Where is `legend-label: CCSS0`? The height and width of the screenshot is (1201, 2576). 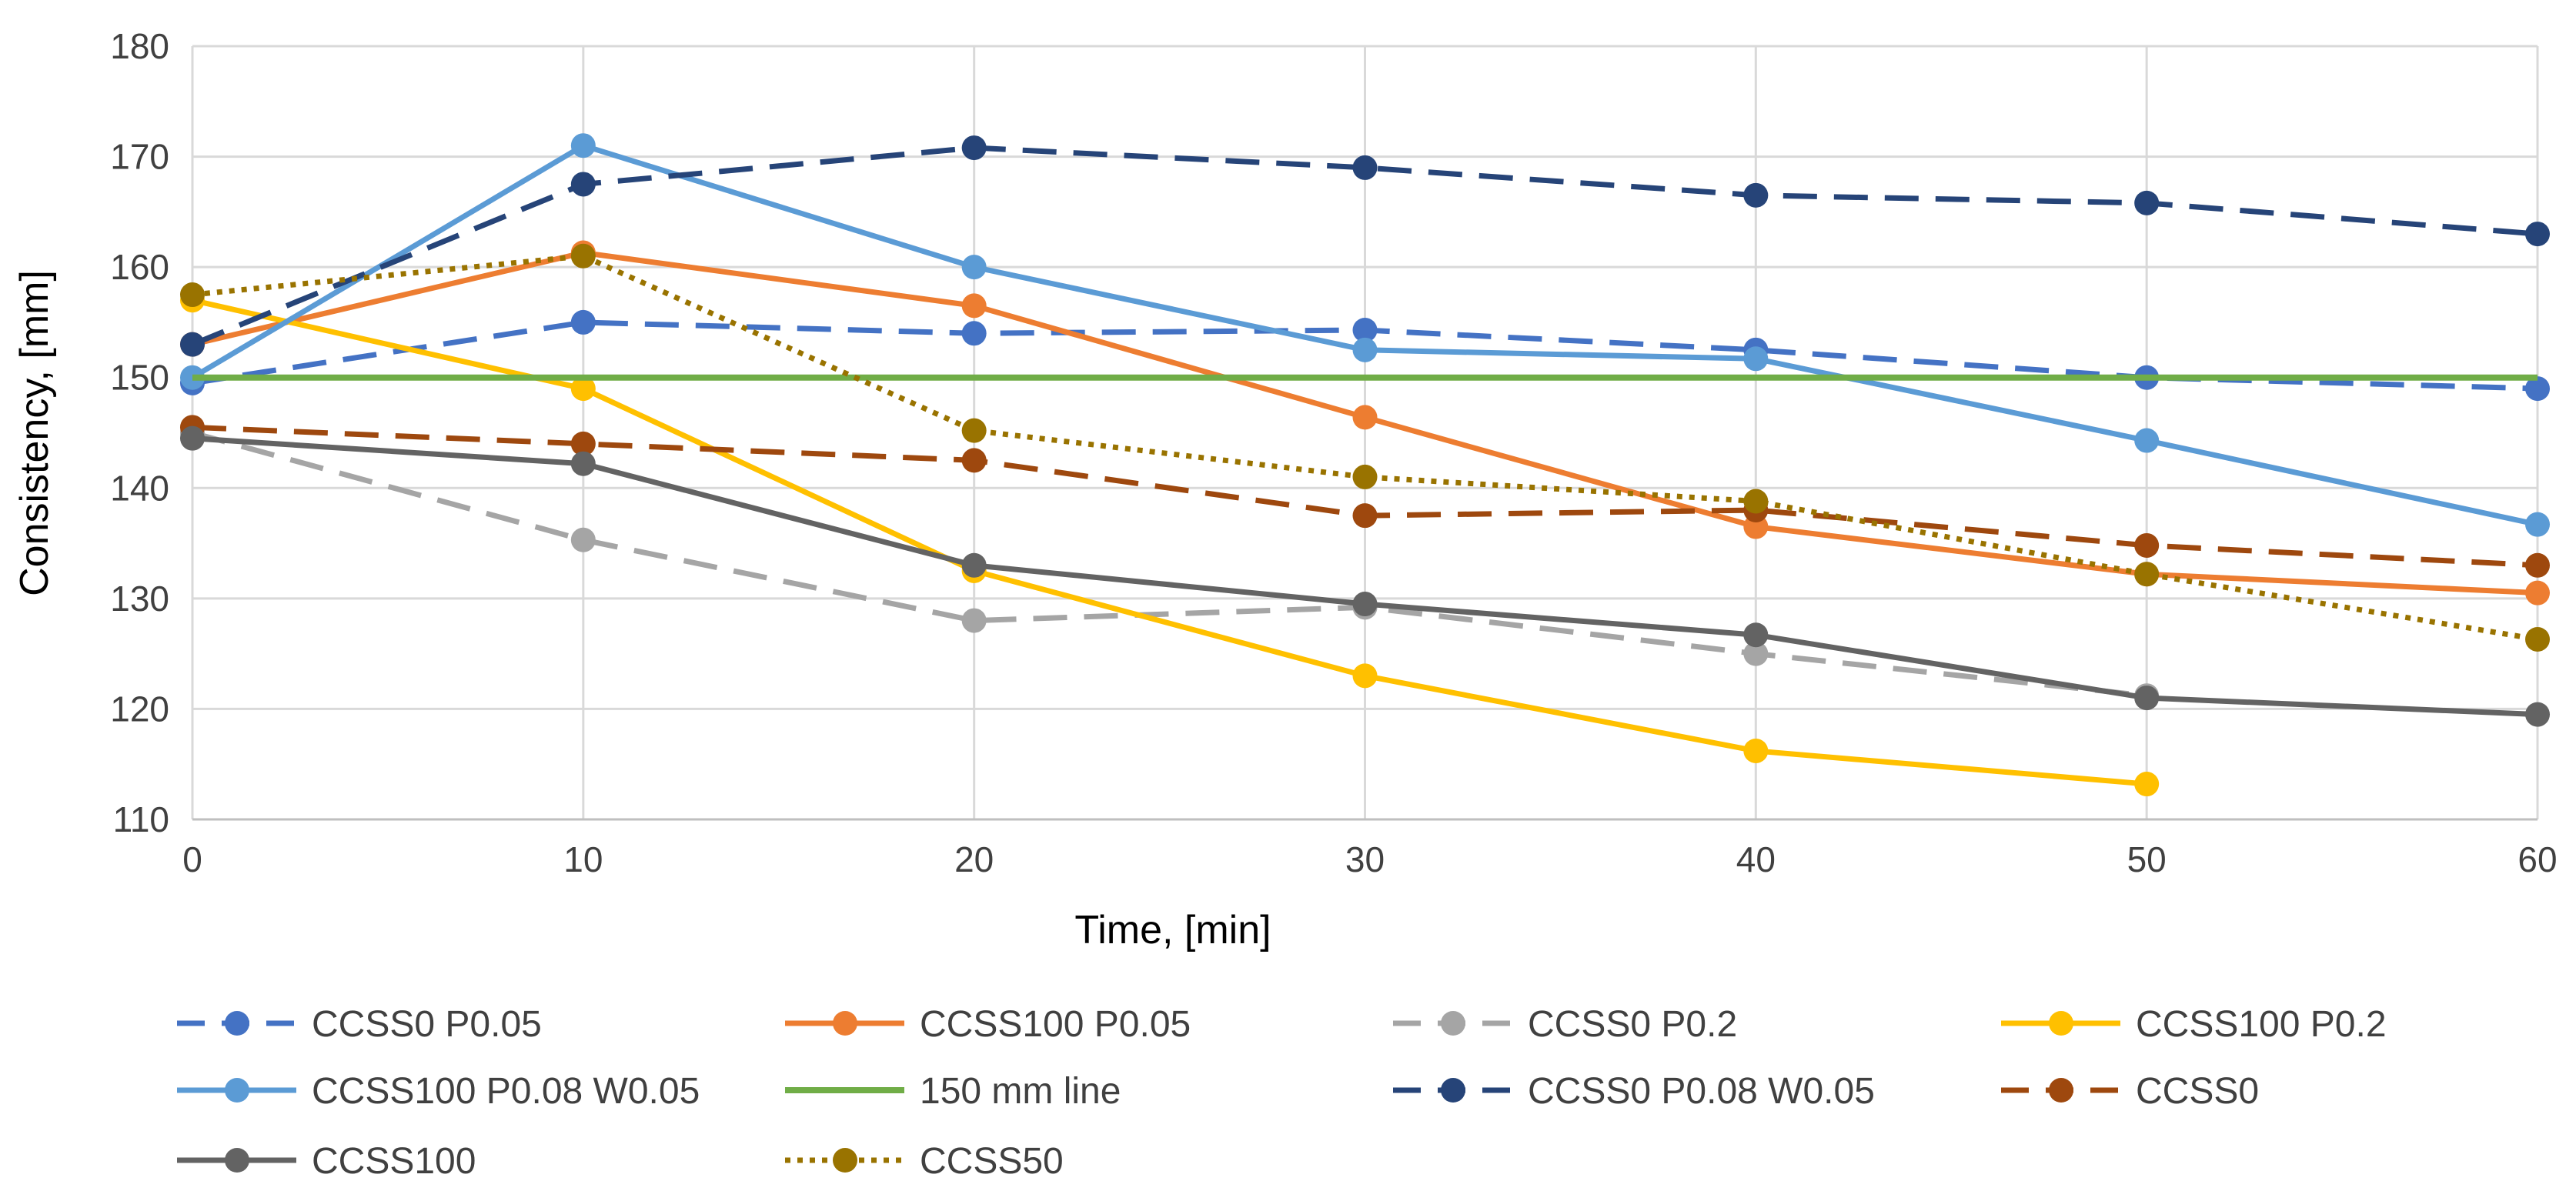 legend-label: CCSS0 is located at coordinates (2197, 1092).